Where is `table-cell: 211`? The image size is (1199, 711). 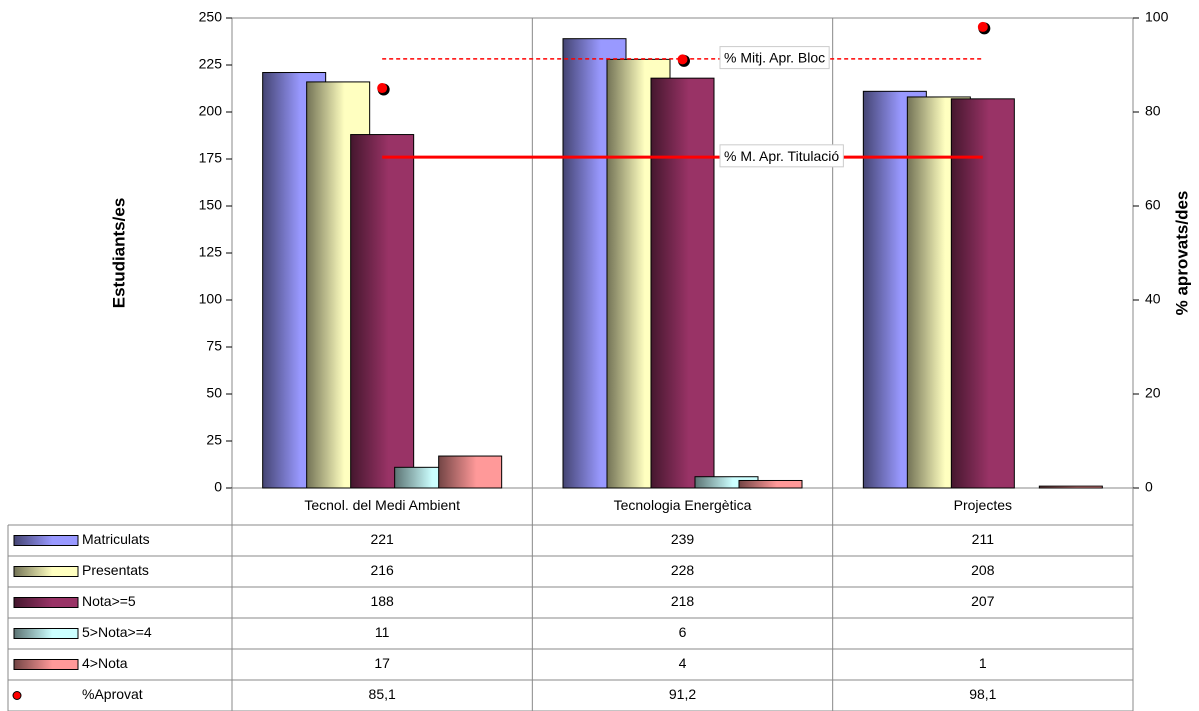 table-cell: 211 is located at coordinates (983, 539).